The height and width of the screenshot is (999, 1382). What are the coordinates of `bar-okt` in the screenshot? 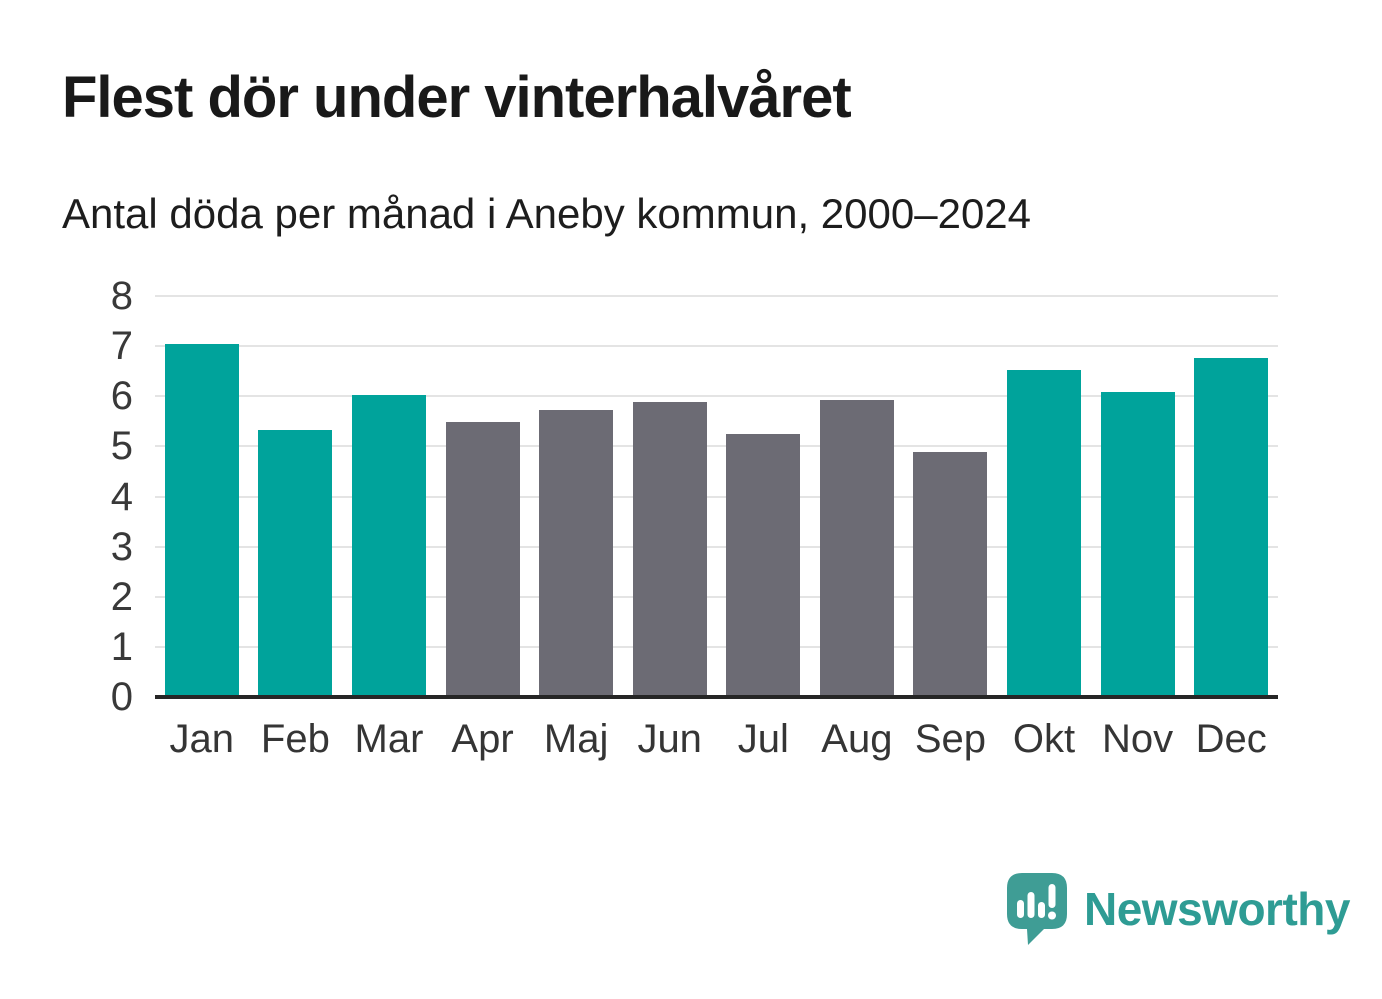 It's located at (1044, 533).